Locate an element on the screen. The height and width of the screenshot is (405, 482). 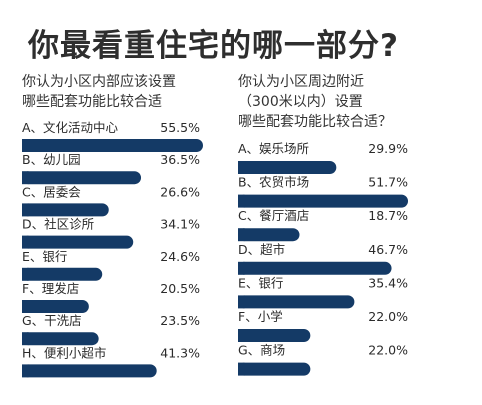
right-value-label: 18.7% is located at coordinates (388, 215).